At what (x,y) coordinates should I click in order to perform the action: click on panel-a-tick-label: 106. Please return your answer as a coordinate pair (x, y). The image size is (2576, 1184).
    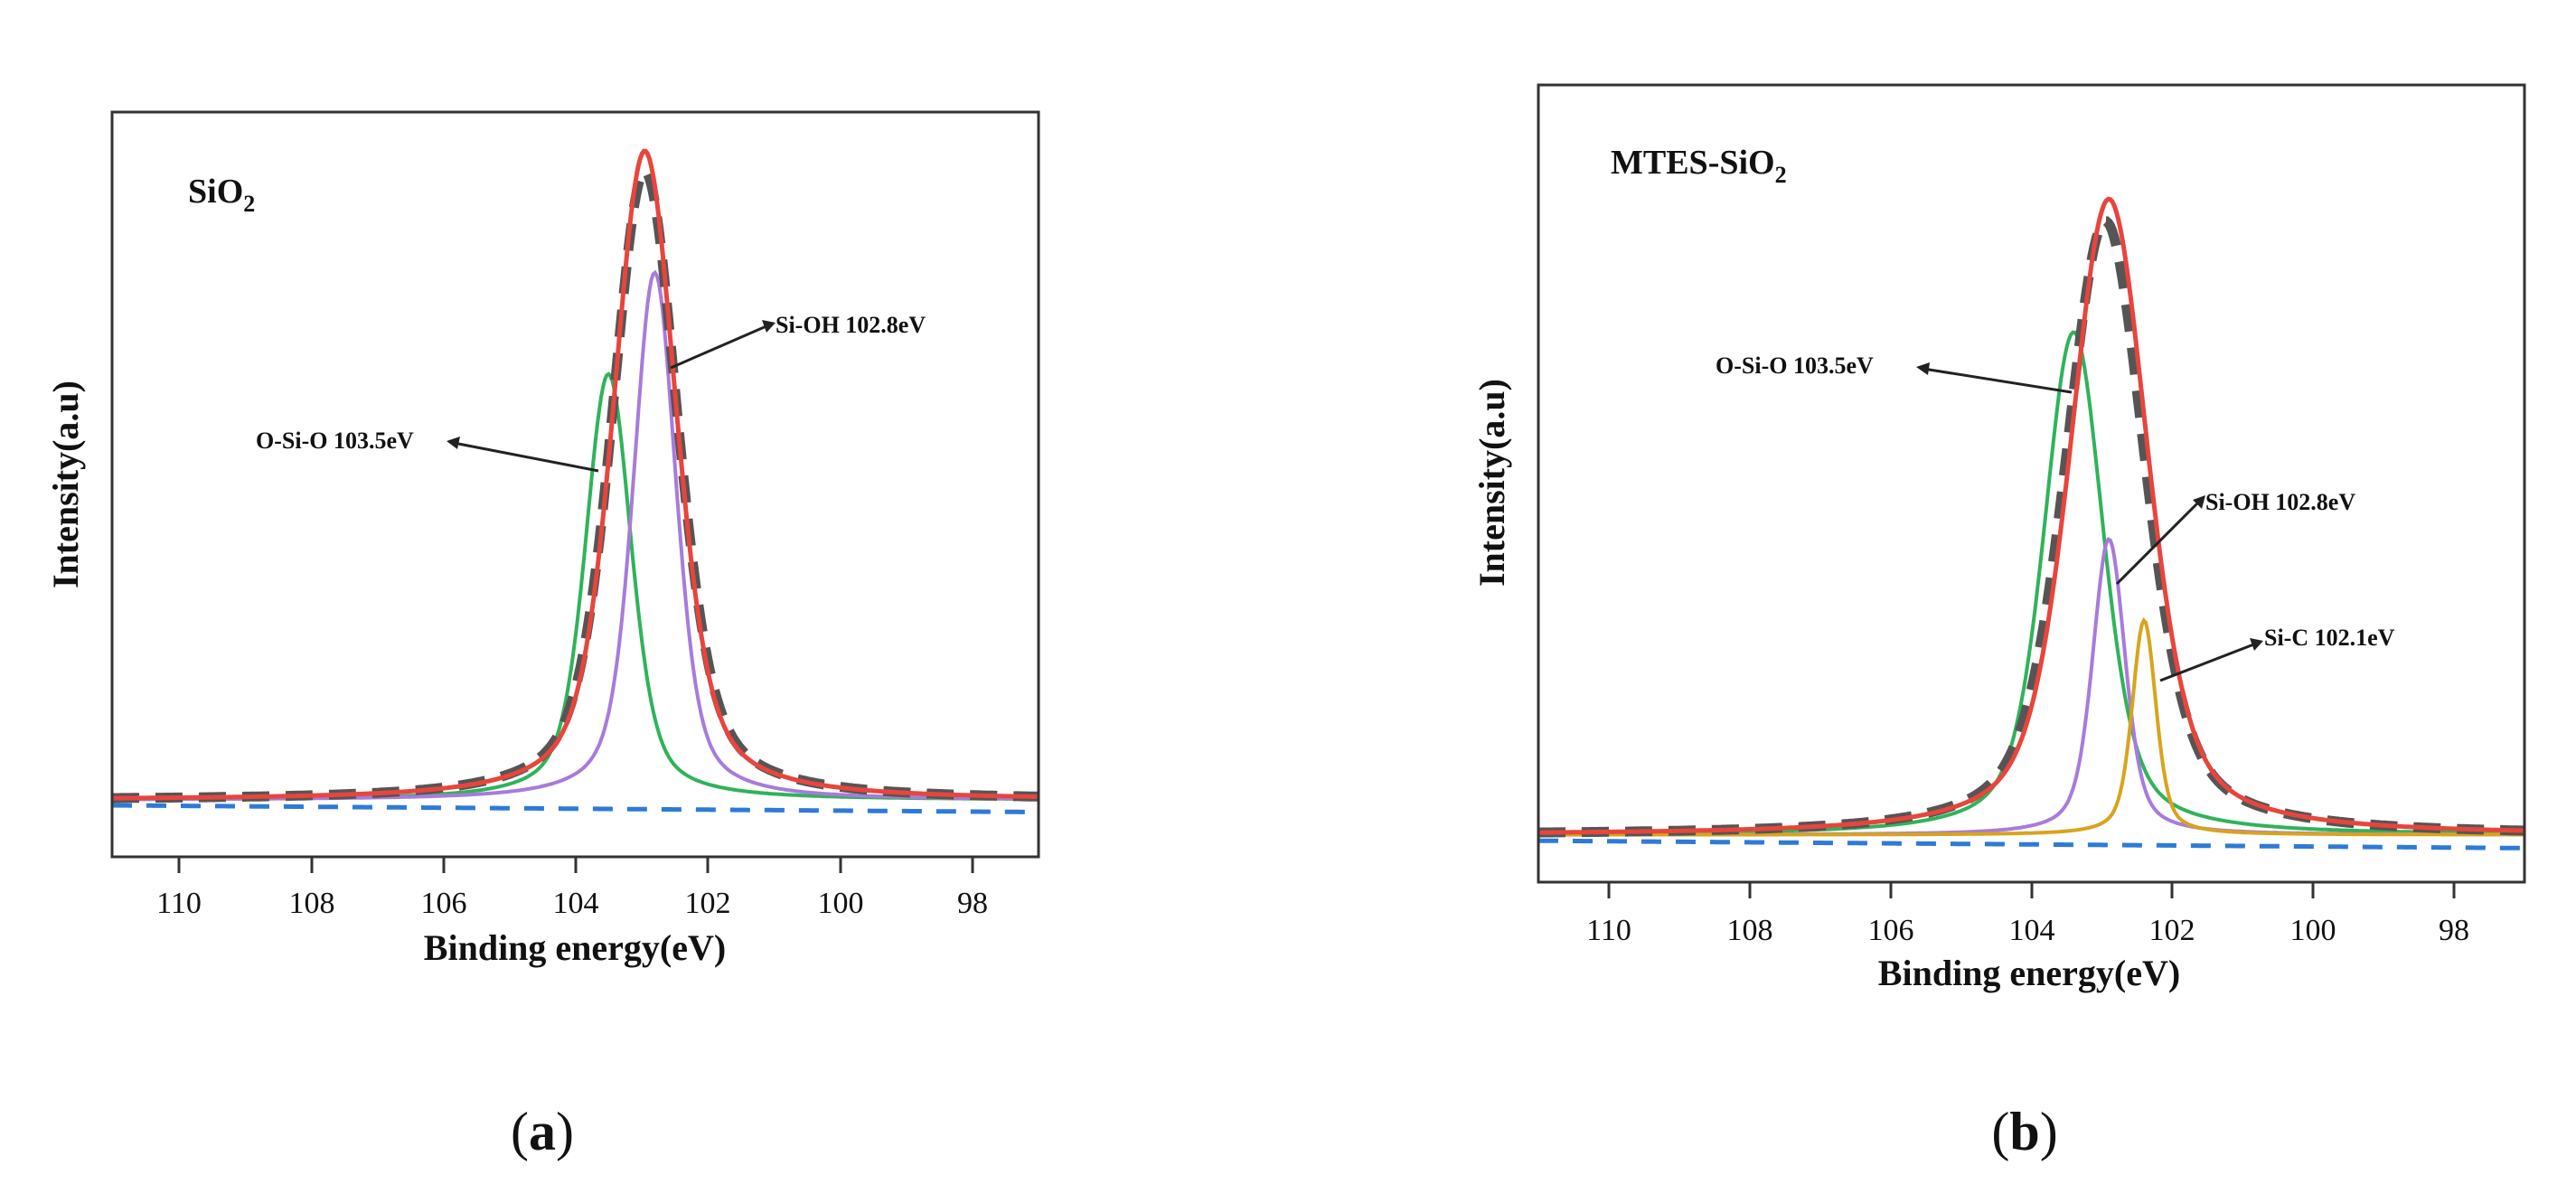
    Looking at the image, I should click on (444, 903).